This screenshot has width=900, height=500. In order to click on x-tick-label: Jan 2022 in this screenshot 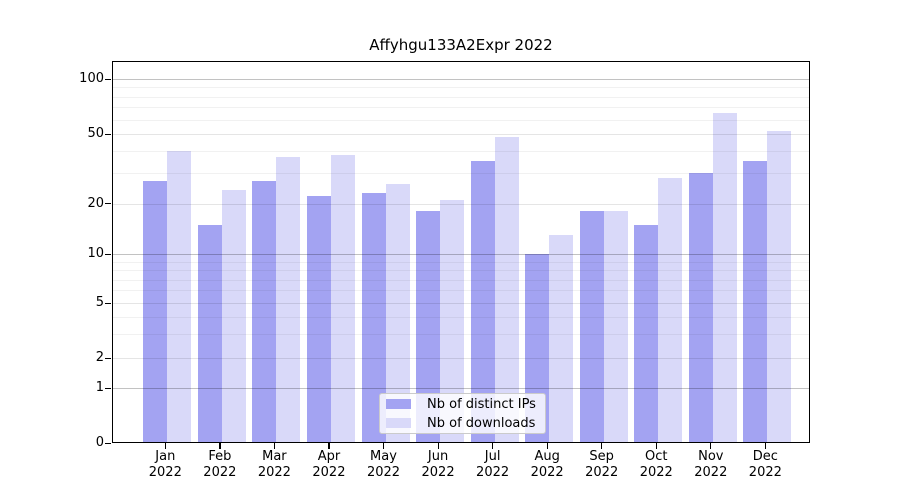, I will do `click(165, 464)`.